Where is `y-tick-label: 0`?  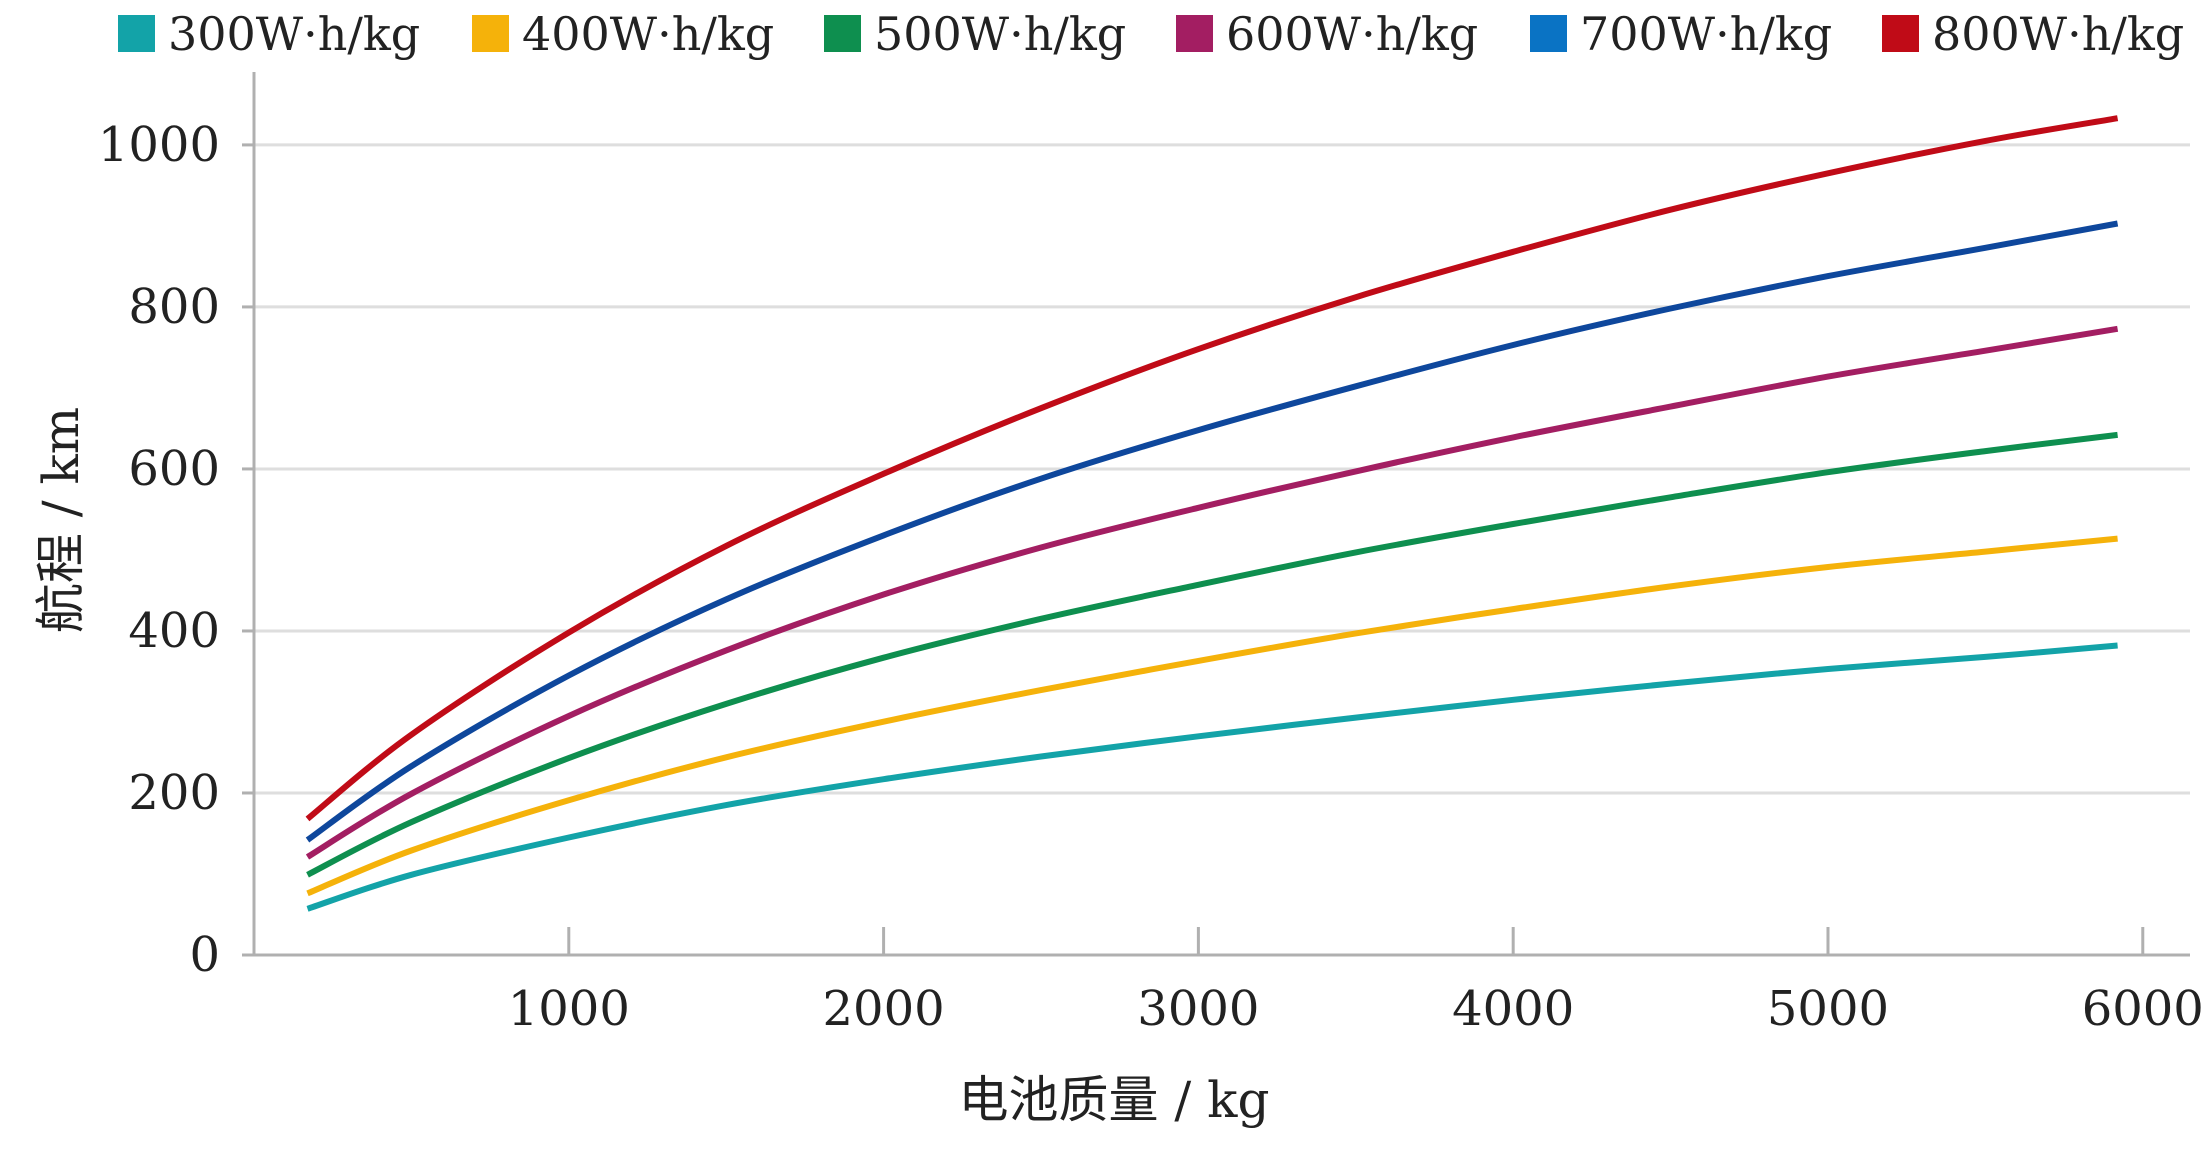 y-tick-label: 0 is located at coordinates (204, 955).